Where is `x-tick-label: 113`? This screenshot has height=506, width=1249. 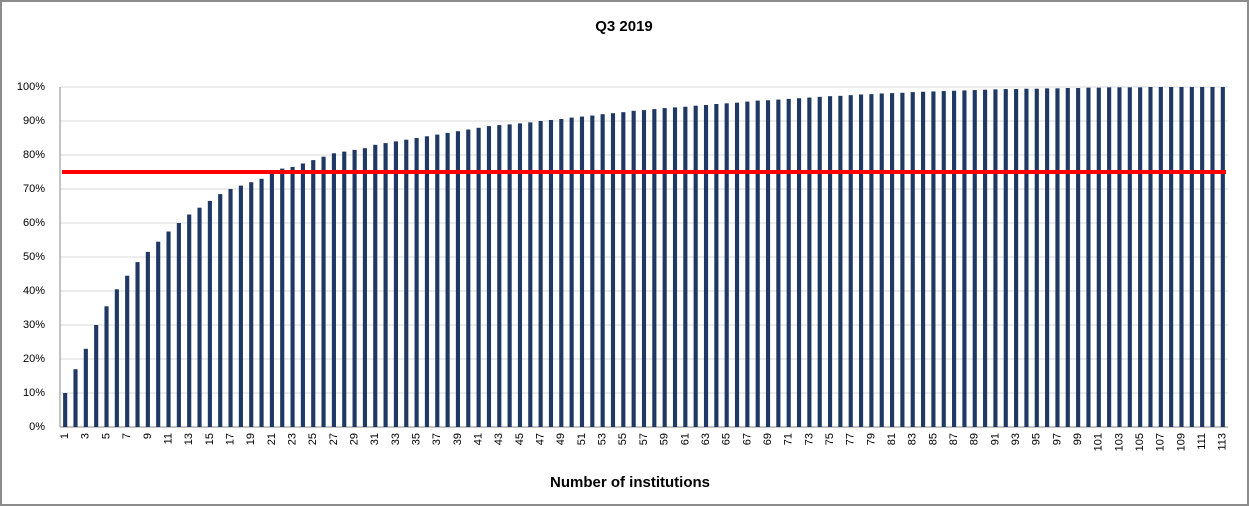
x-tick-label: 113 is located at coordinates (1223, 442).